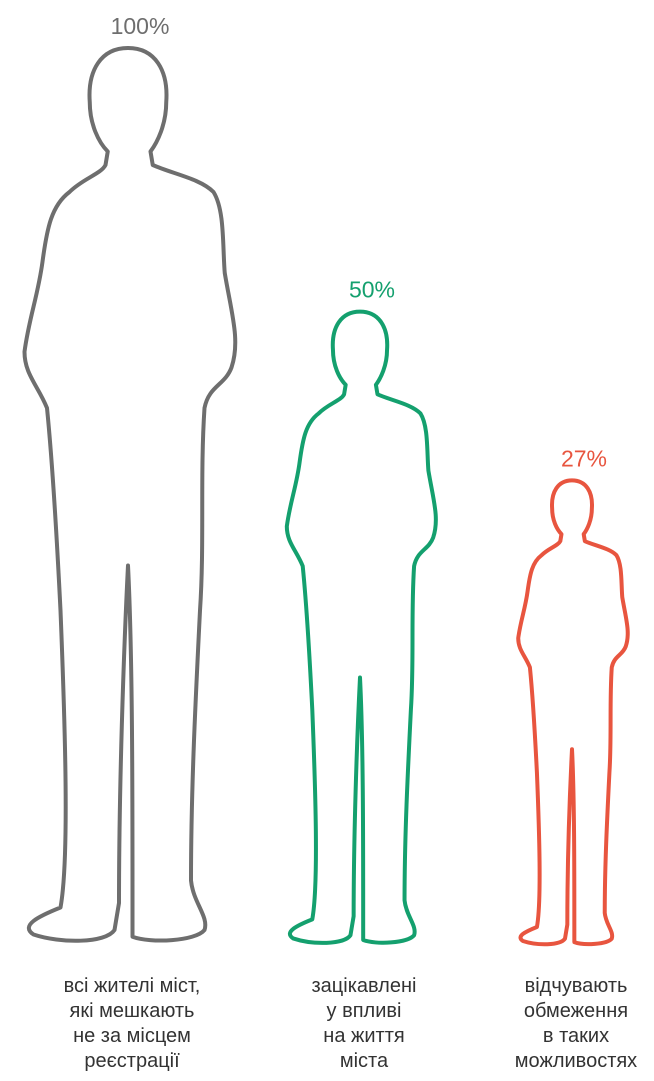  What do you see at coordinates (132, 986) in the screenshot?
I see `category-label: всі жителі міст,` at bounding box center [132, 986].